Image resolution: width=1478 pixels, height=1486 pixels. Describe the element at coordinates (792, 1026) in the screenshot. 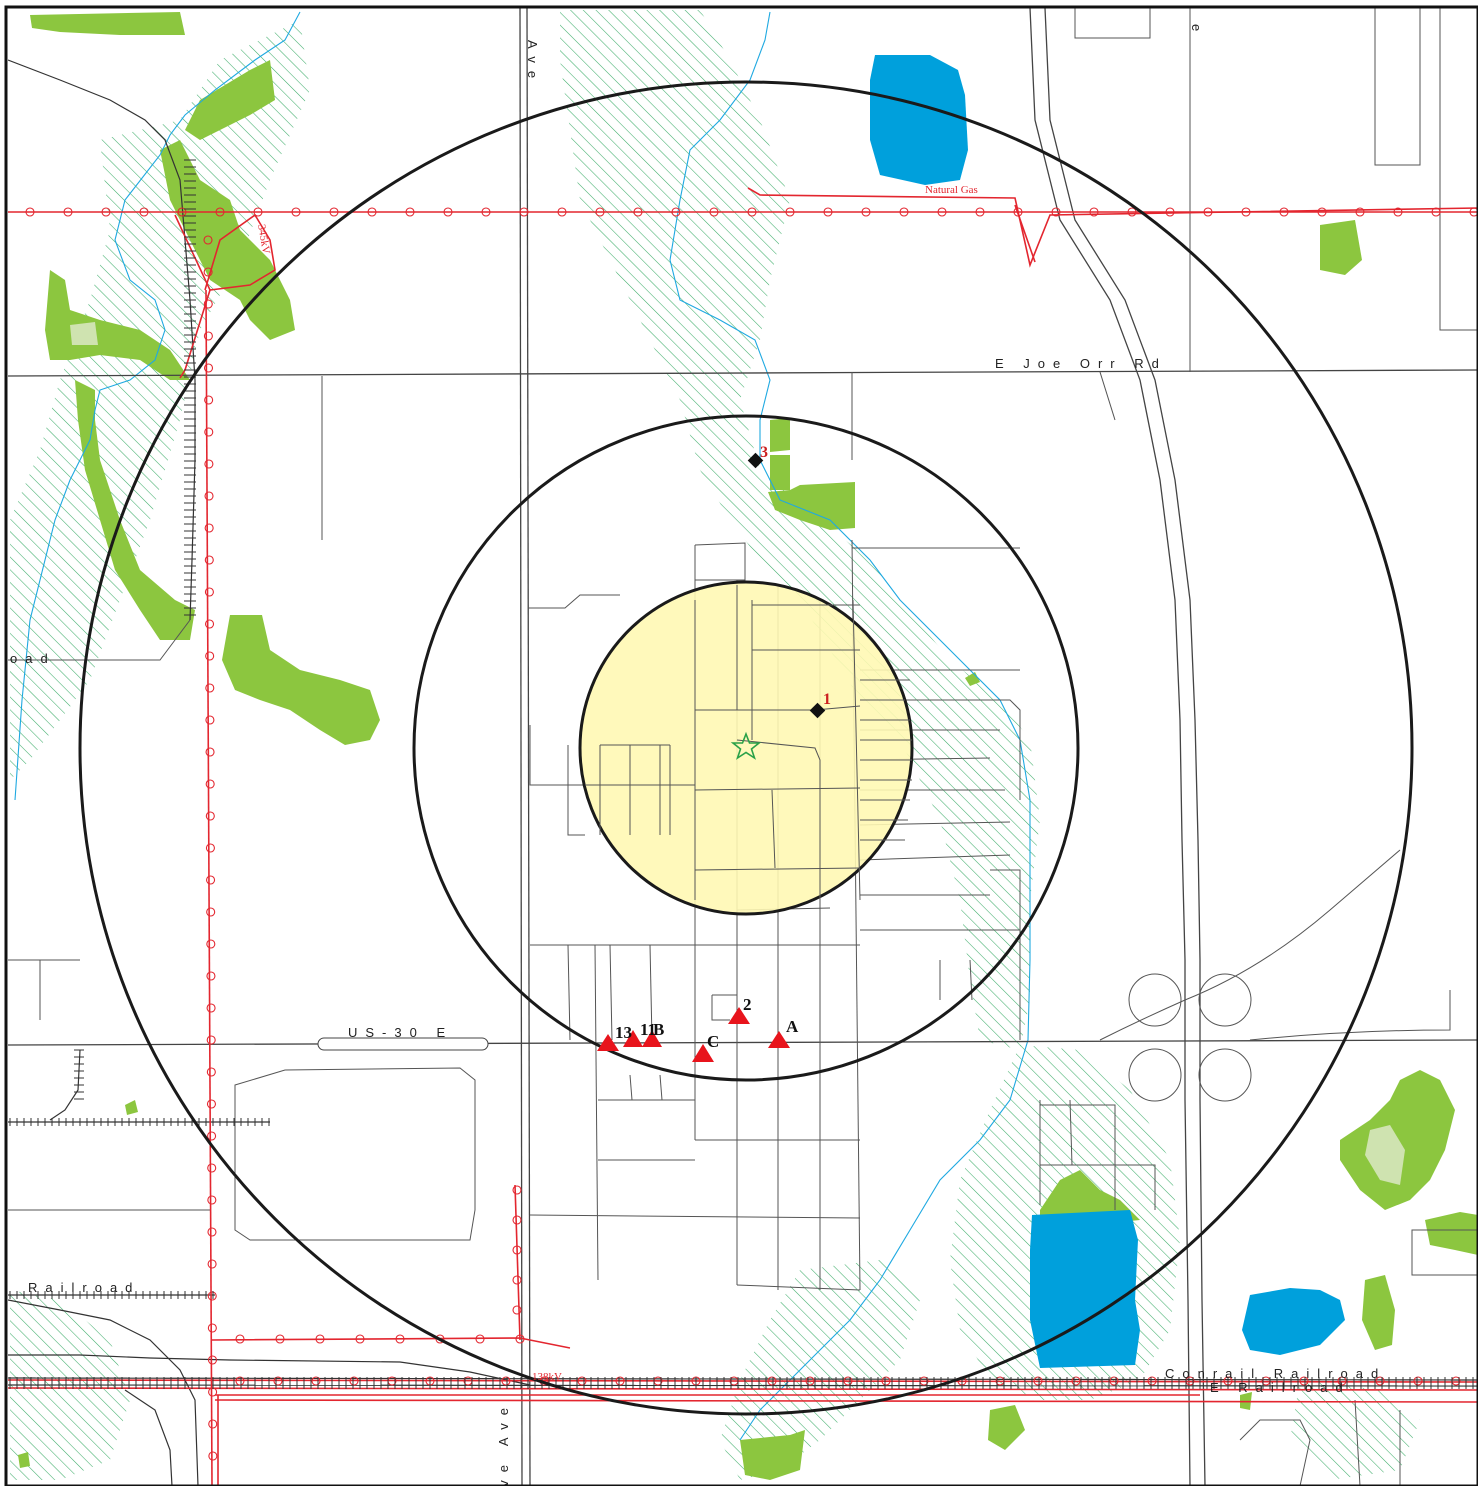

I see `site-A-label: A` at that location.